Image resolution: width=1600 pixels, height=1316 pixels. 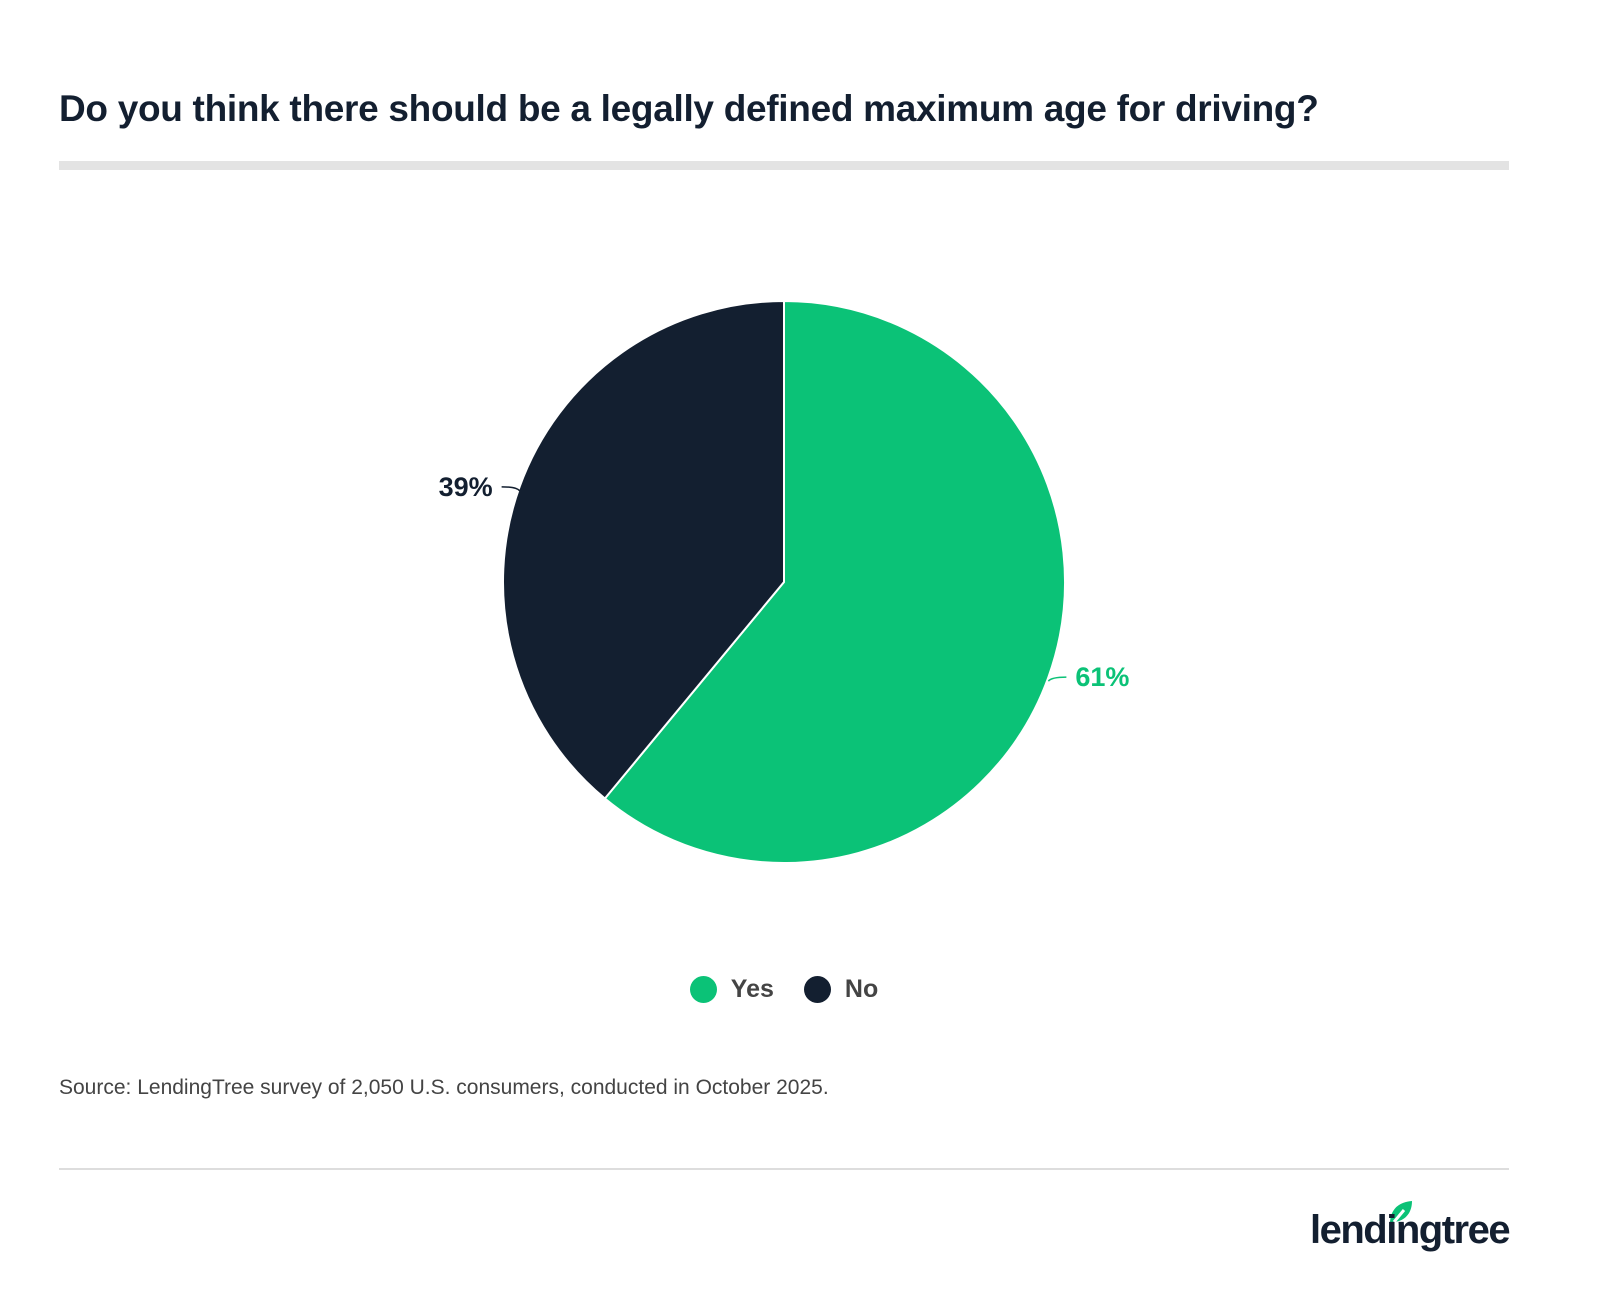 I want to click on leaf-icon, so click(x=1401, y=1212).